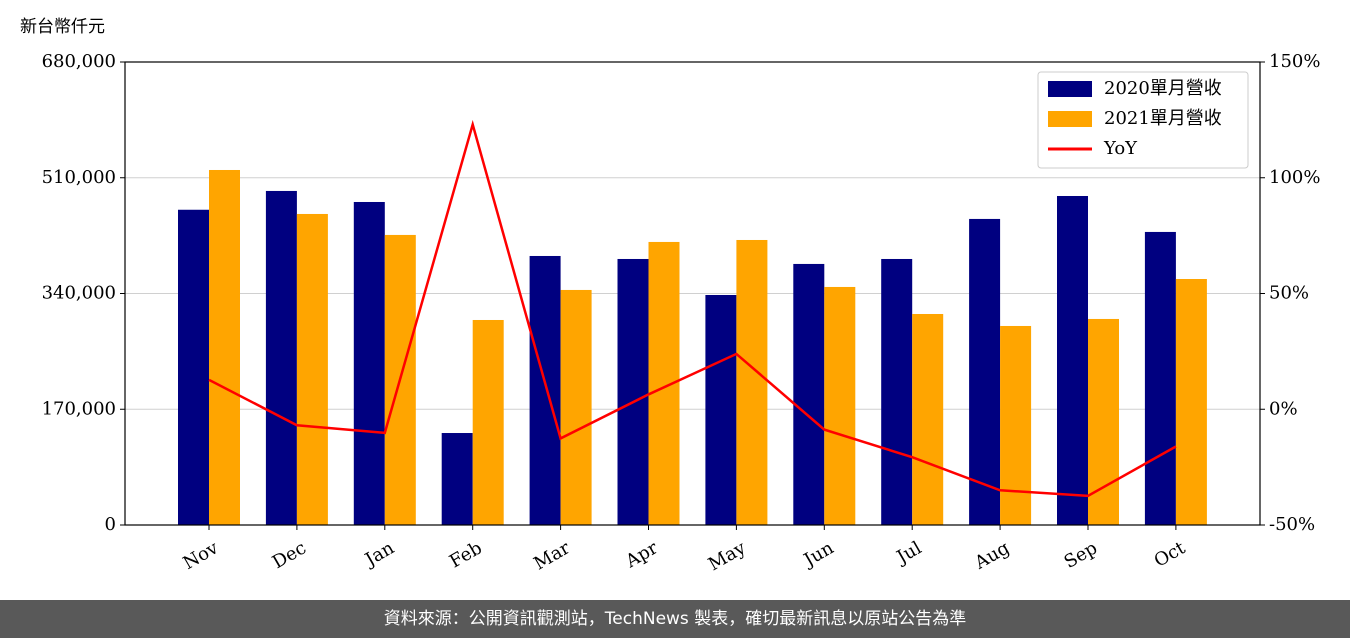 Image resolution: width=1350 pixels, height=638 pixels. I want to click on x-tick-label: Dec, so click(289, 555).